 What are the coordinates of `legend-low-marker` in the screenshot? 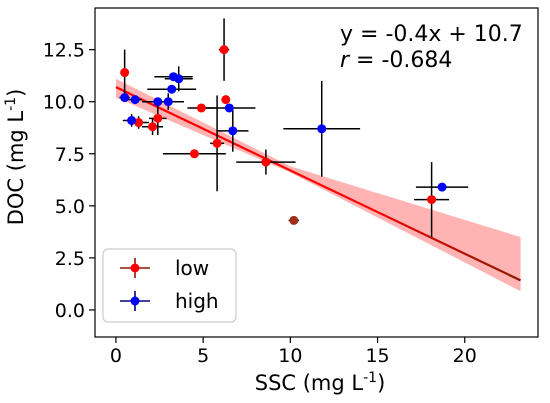 It's located at (135, 268).